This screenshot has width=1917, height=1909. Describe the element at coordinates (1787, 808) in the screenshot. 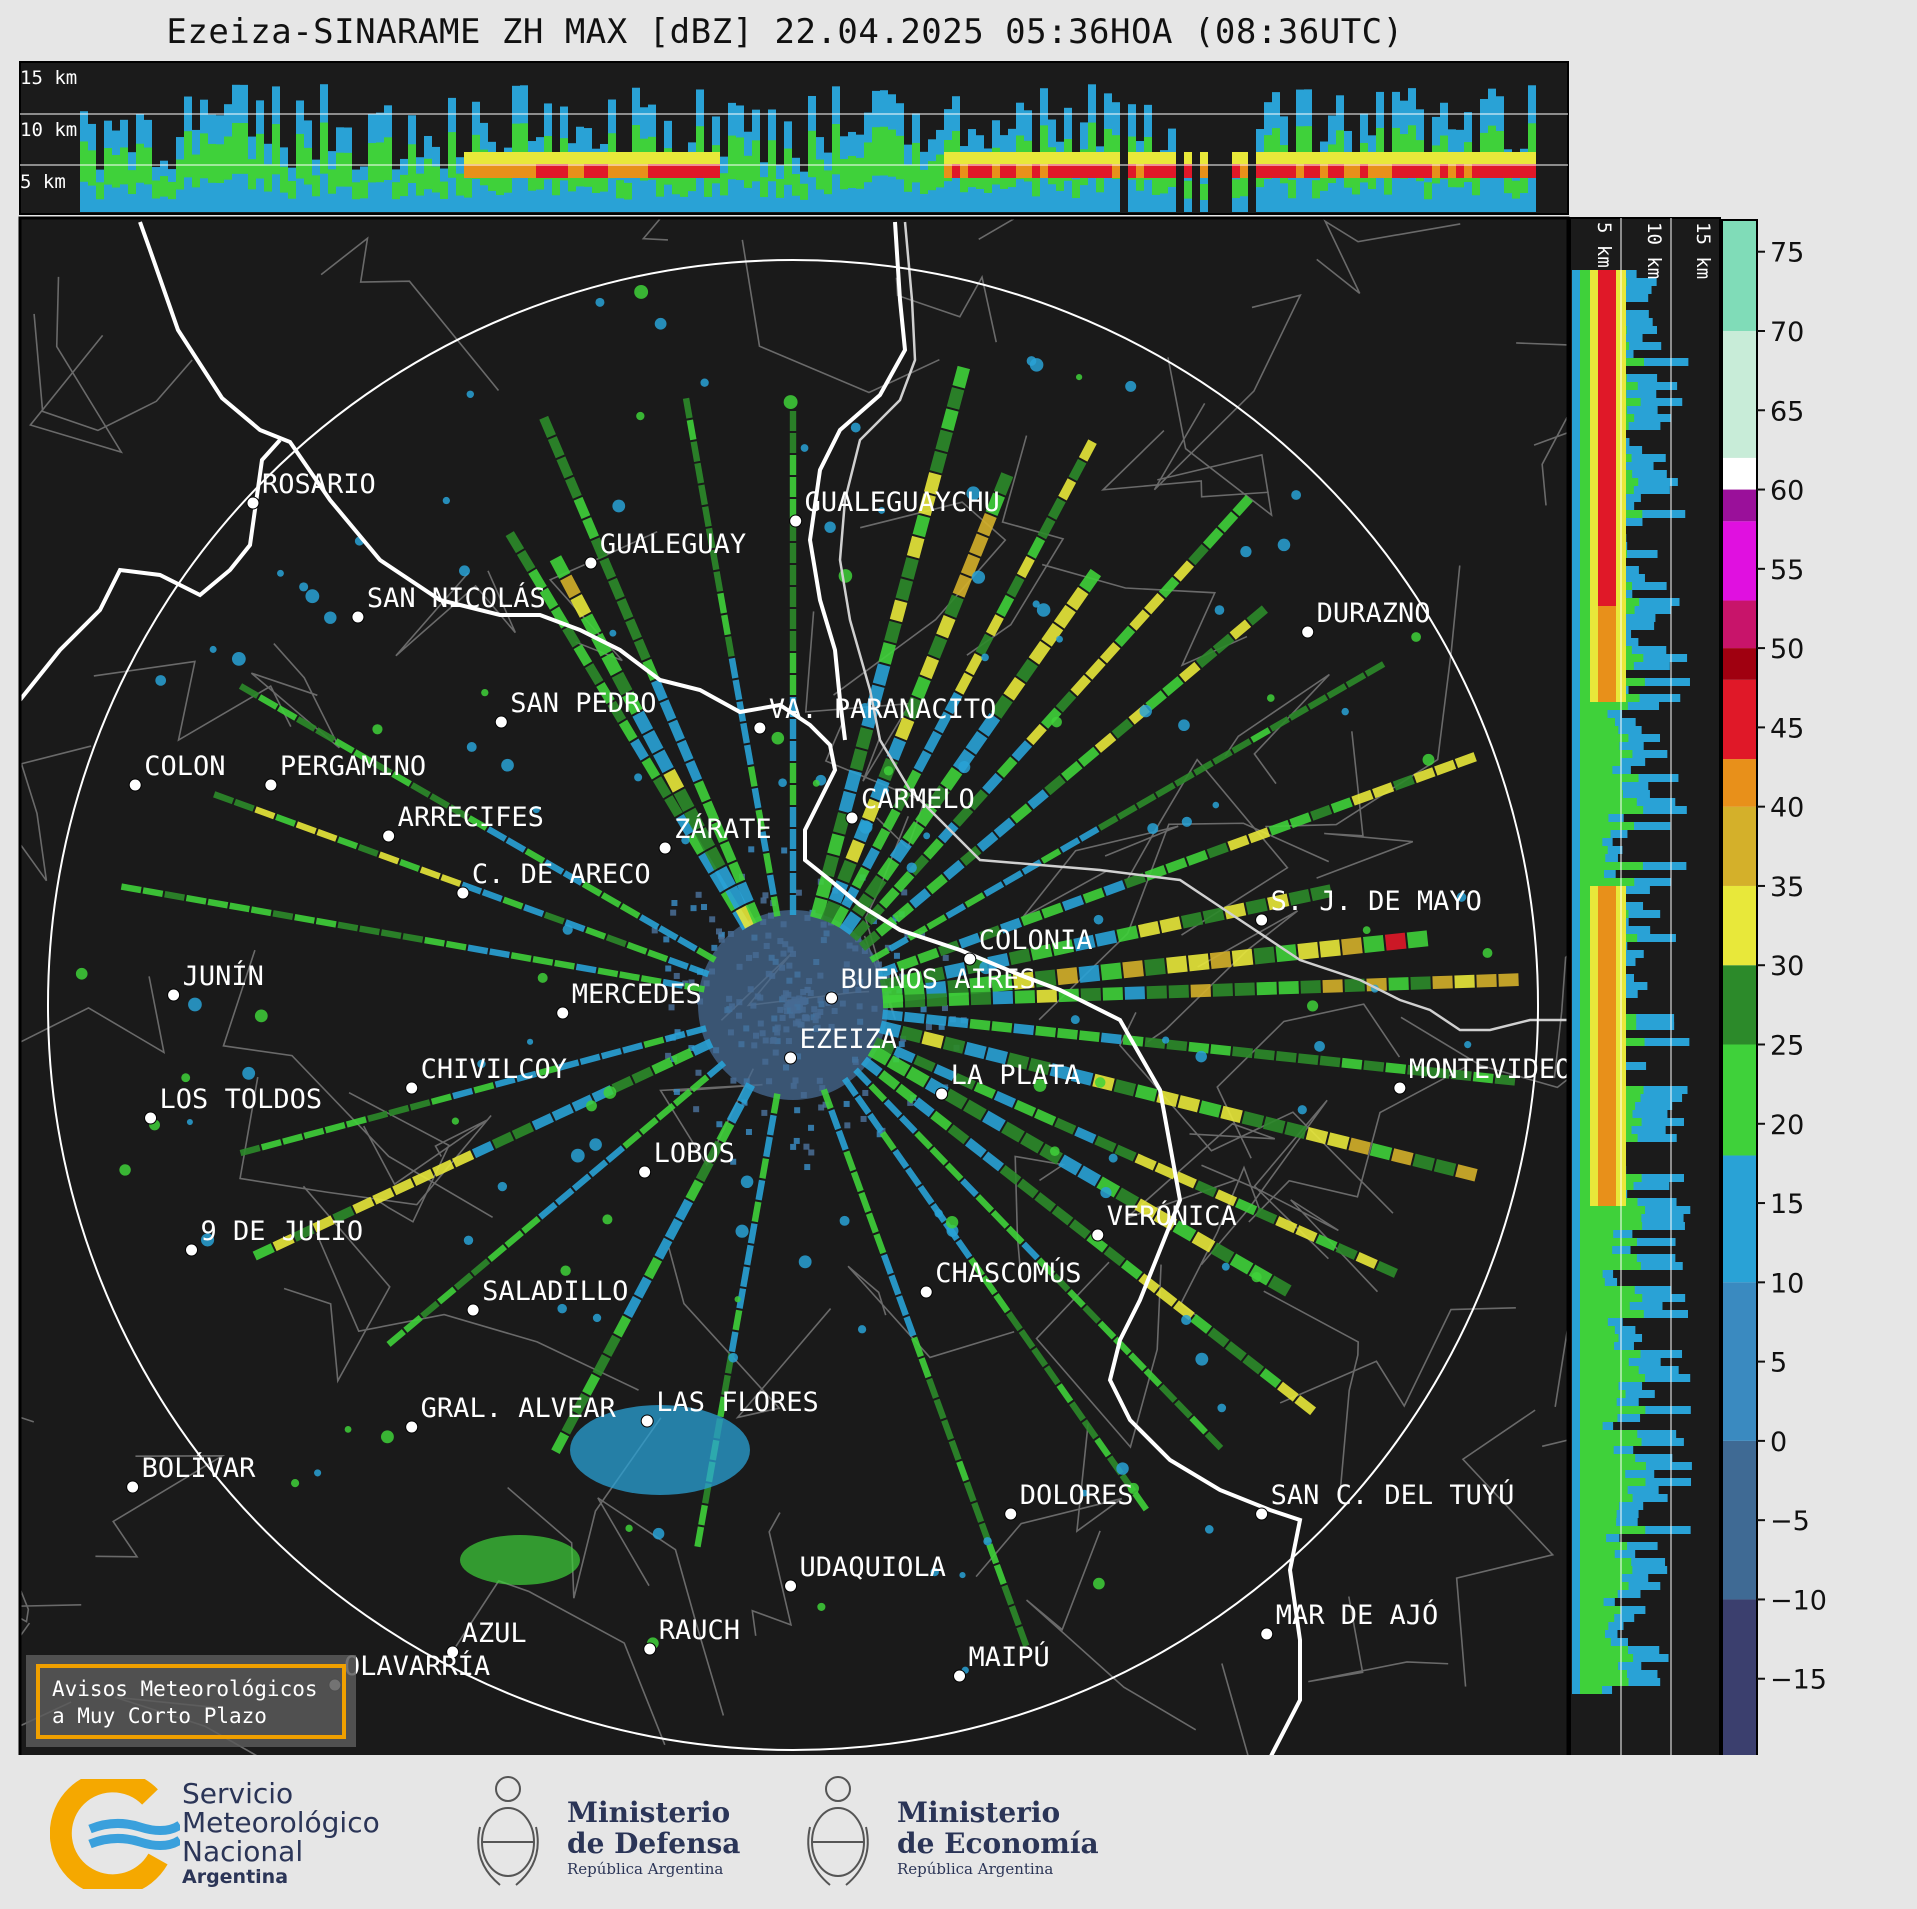

I see `colorbar-tick-label: 40` at that location.